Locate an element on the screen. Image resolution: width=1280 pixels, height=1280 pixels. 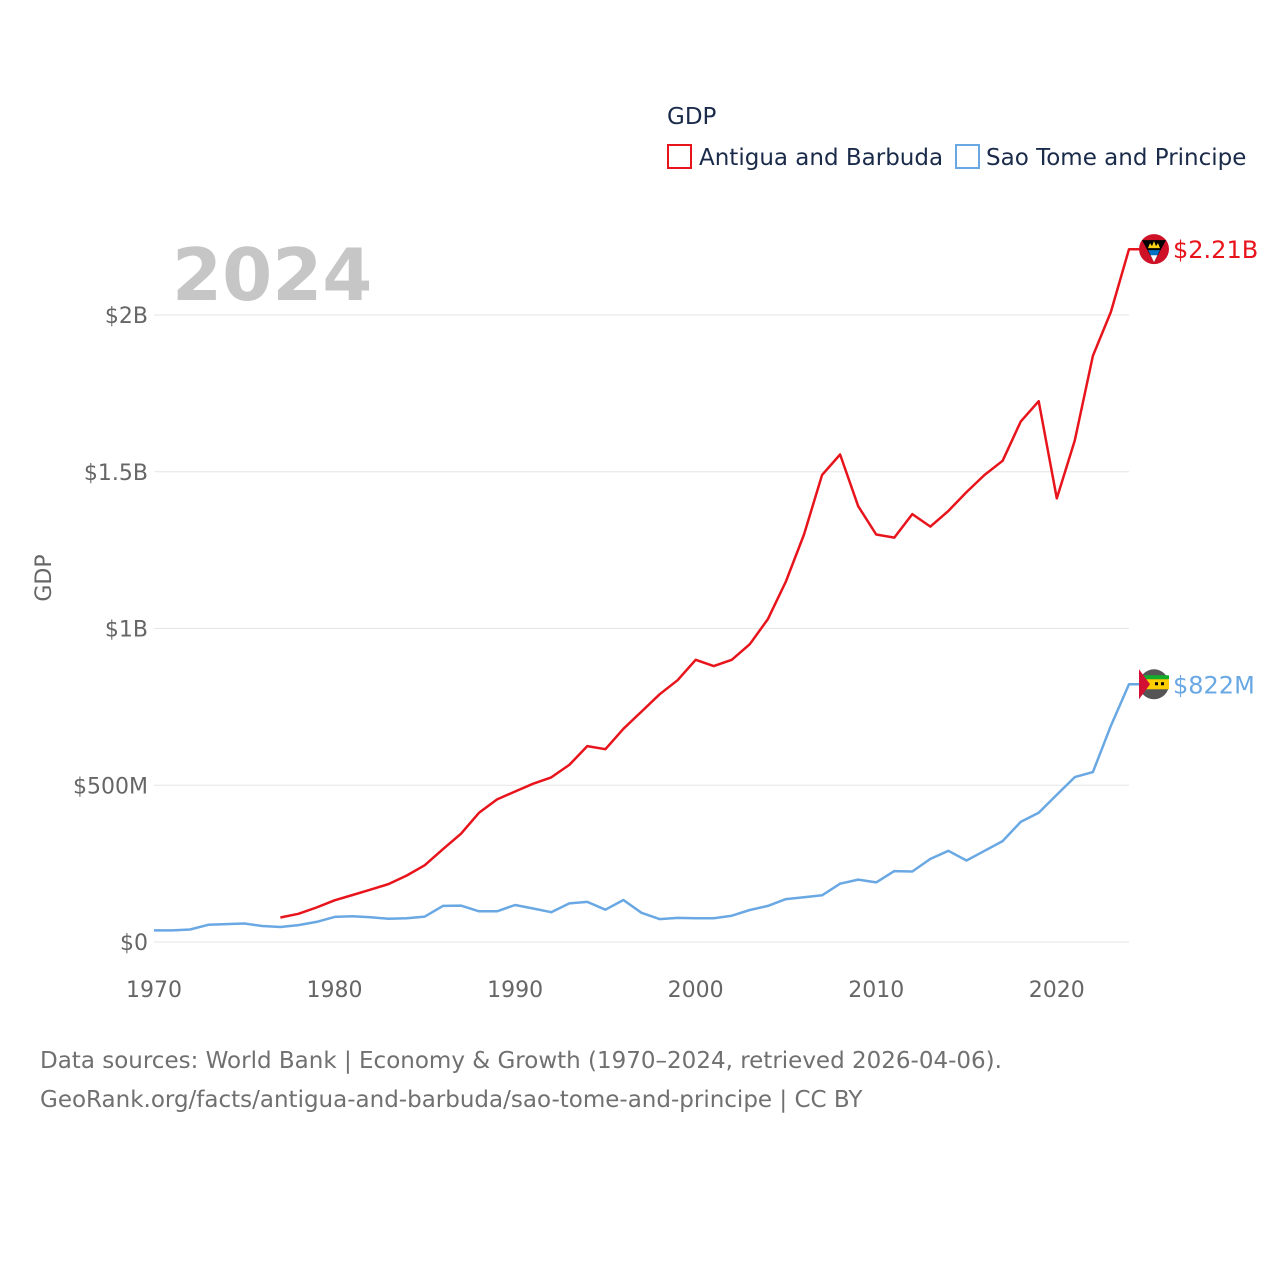
legend-swatch-antigua is located at coordinates (679, 156).